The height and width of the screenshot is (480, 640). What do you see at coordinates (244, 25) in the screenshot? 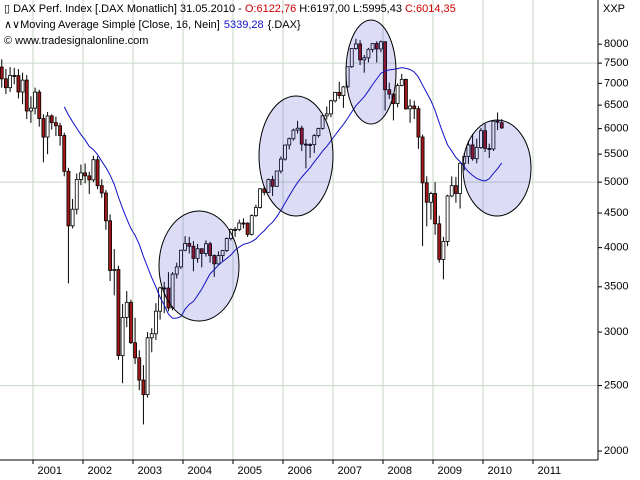
I see `ma-value: 5339,28` at bounding box center [244, 25].